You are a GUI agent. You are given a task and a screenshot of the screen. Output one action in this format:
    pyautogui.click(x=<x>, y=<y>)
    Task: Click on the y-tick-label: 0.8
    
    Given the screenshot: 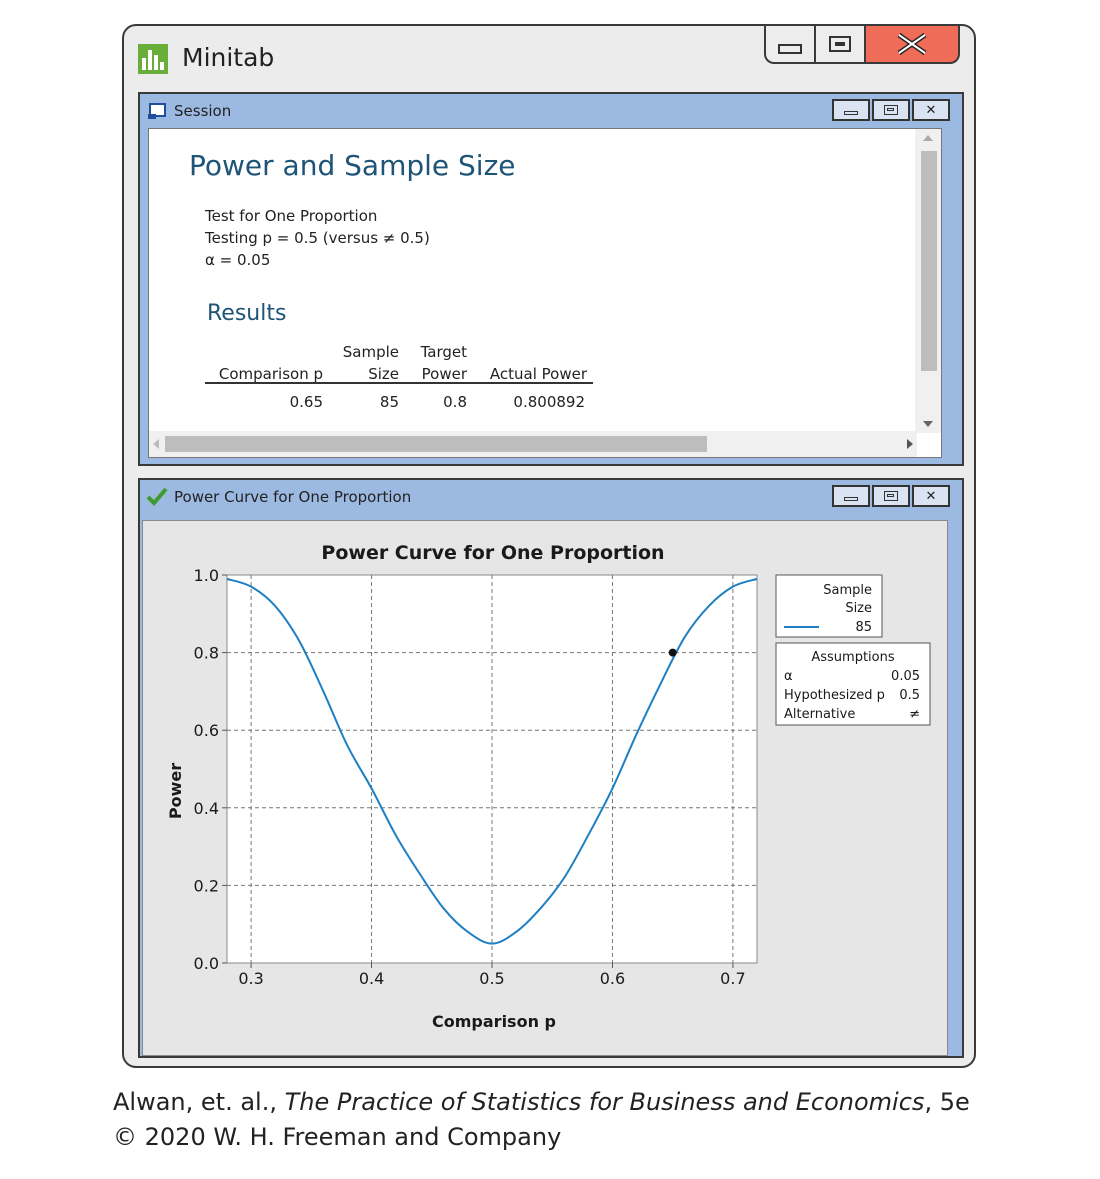 What is the action you would take?
    pyautogui.click(x=206, y=653)
    